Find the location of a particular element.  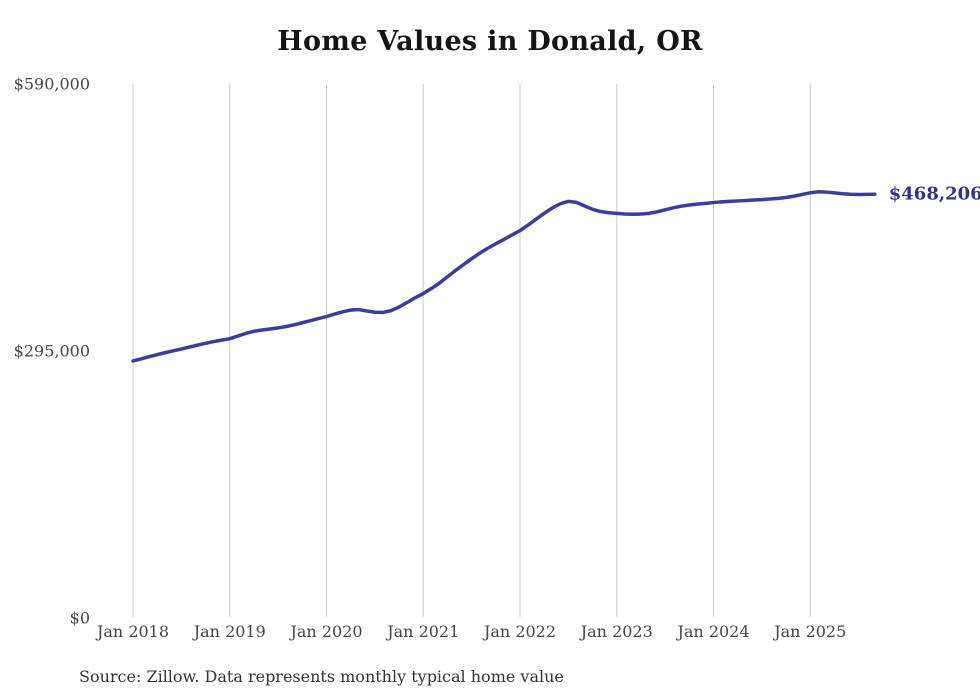

x-tick-jan-2022: Jan 2022 is located at coordinates (520, 631).